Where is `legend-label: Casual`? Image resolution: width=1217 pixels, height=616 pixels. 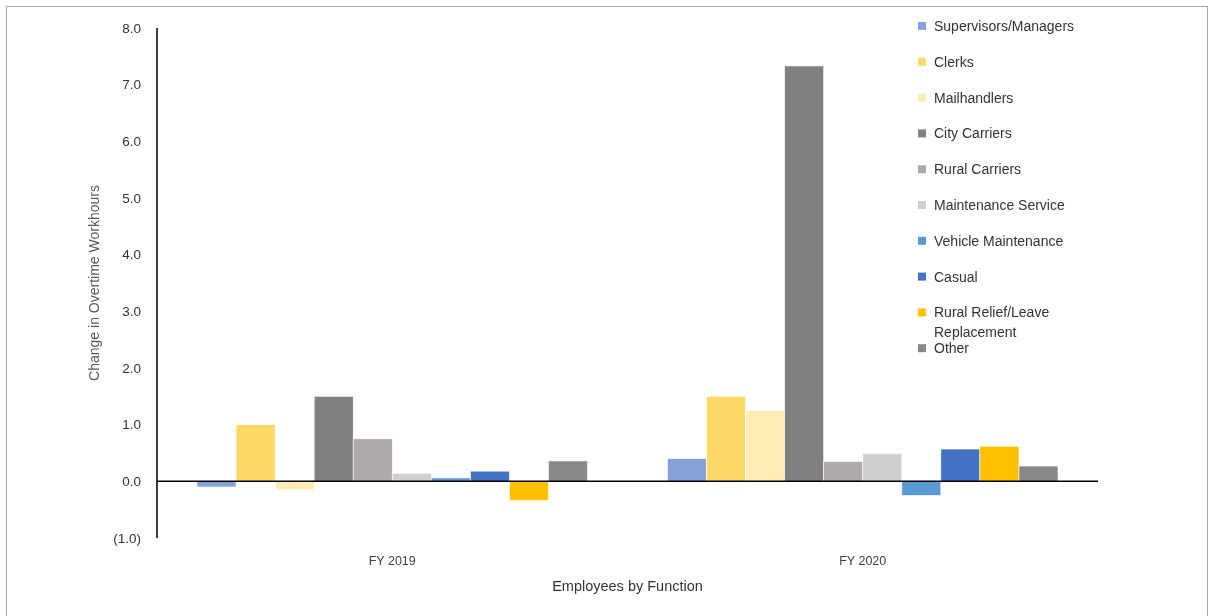
legend-label: Casual is located at coordinates (956, 276).